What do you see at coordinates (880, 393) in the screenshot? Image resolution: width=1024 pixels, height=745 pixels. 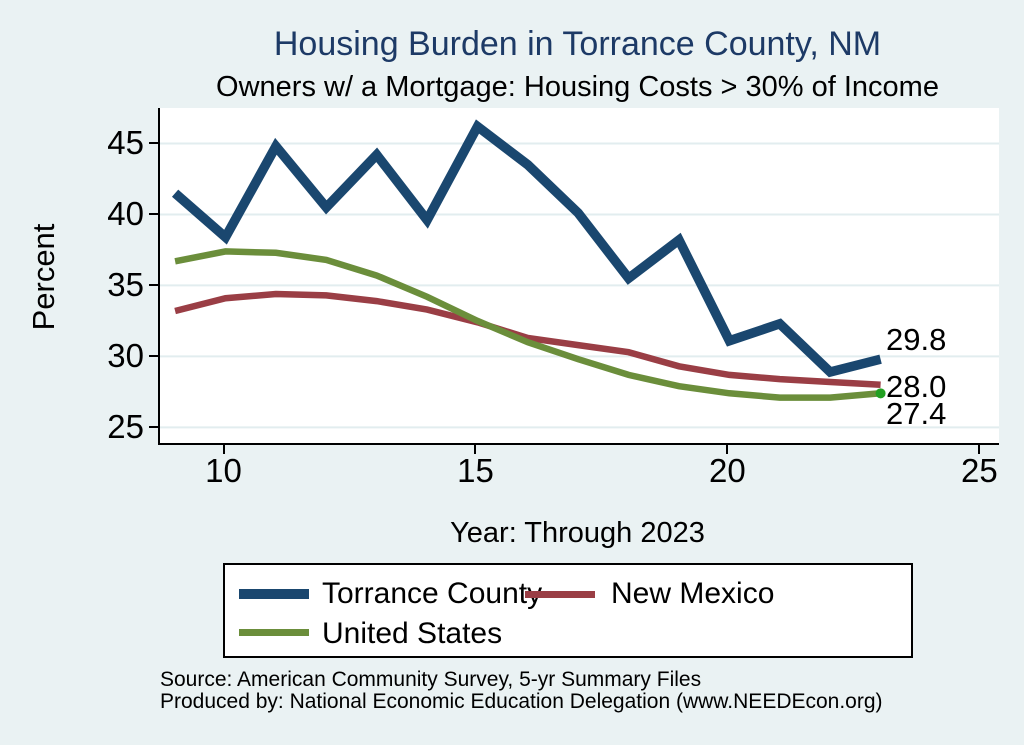 I see `end-marker-united-states` at bounding box center [880, 393].